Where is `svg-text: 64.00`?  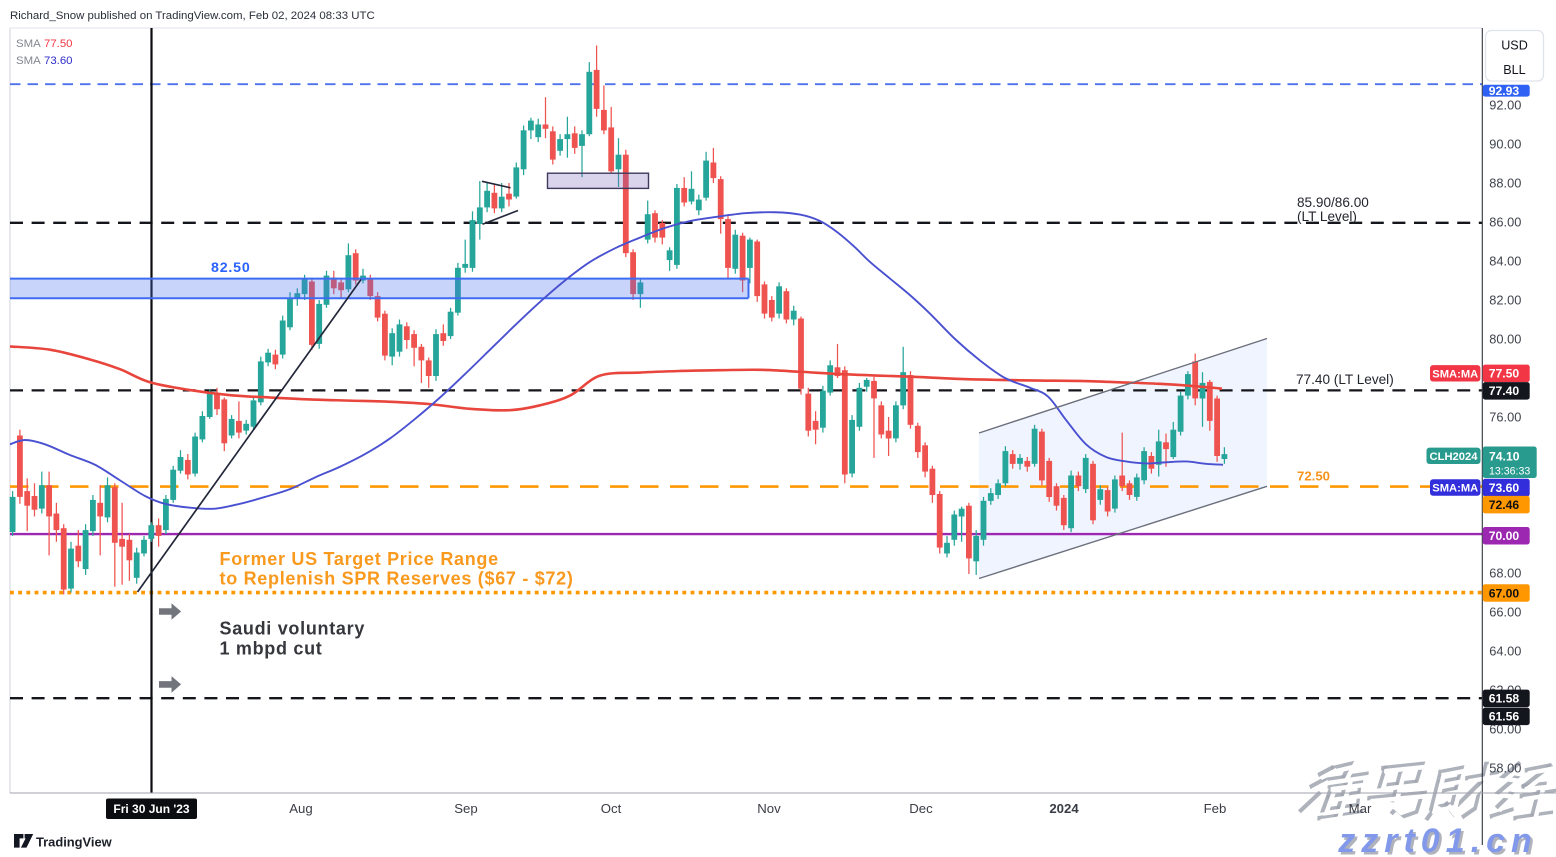
svg-text: 64.00 is located at coordinates (1505, 651).